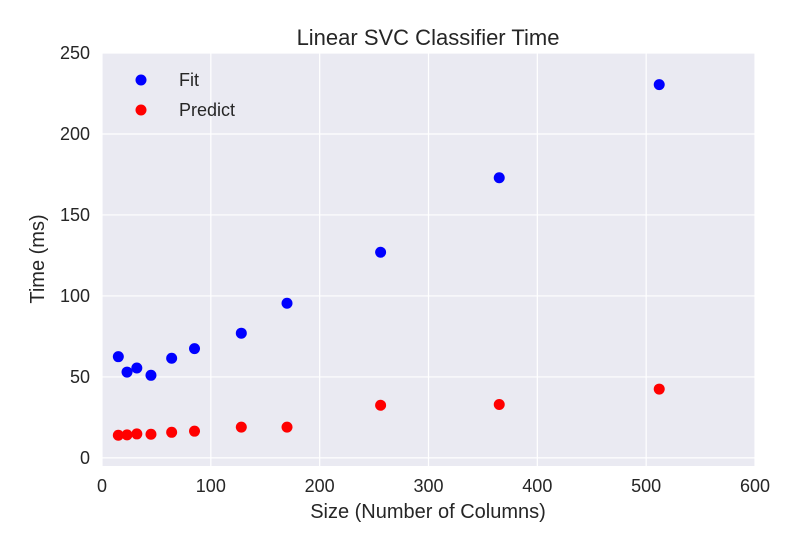 This screenshot has height=555, width=800. What do you see at coordinates (75, 53) in the screenshot?
I see `y-tick-label: 250` at bounding box center [75, 53].